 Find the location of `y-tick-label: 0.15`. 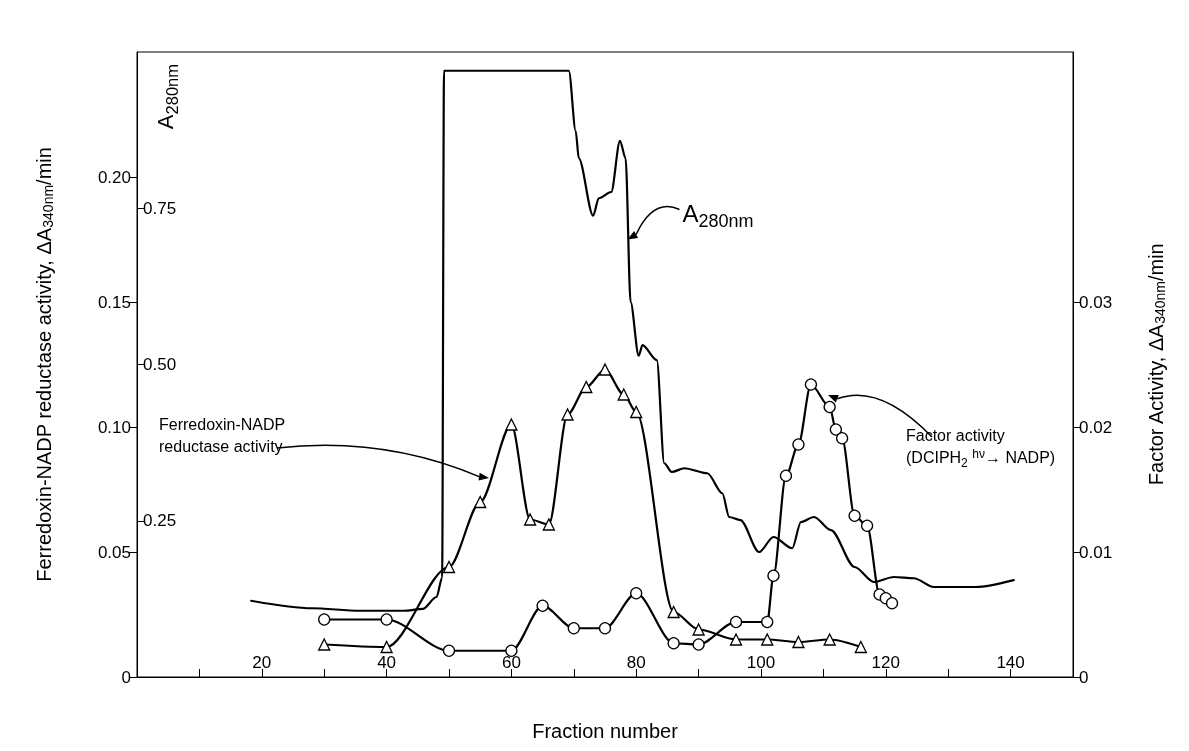

y-tick-label: 0.15 is located at coordinates (114, 302).